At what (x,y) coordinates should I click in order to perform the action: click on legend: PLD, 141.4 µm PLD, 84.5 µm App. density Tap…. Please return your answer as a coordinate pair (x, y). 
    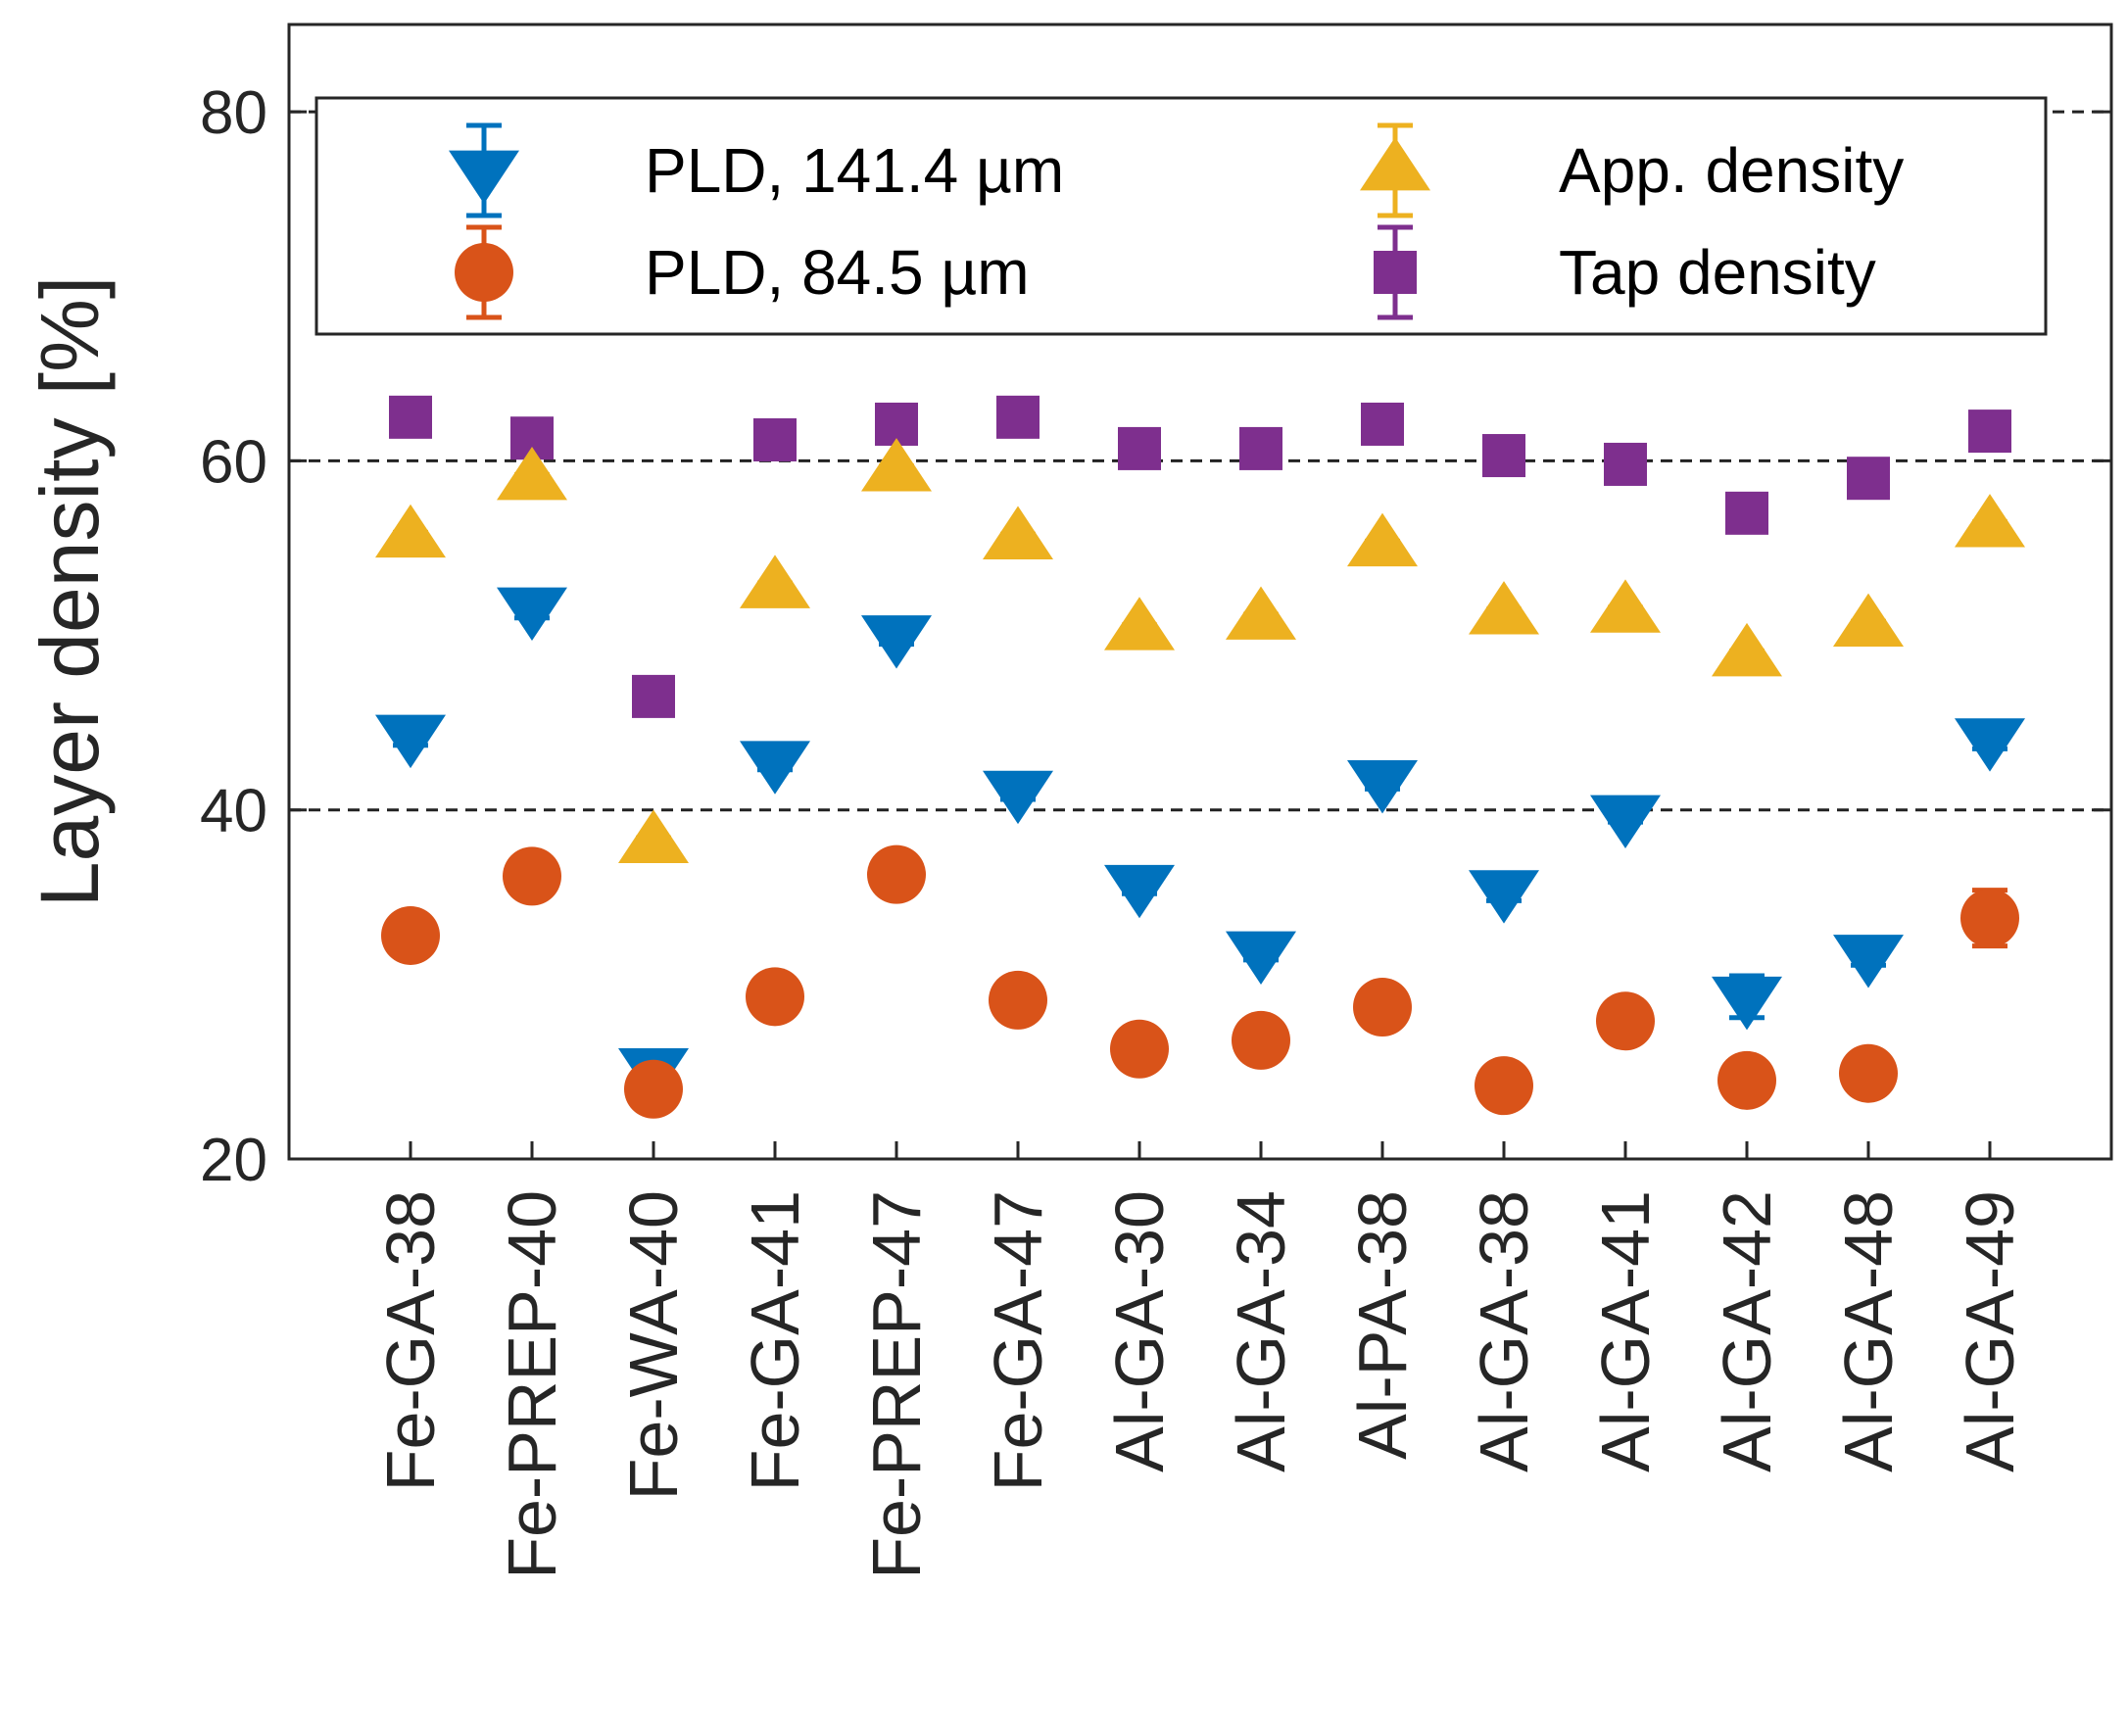
    Looking at the image, I should click on (1181, 216).